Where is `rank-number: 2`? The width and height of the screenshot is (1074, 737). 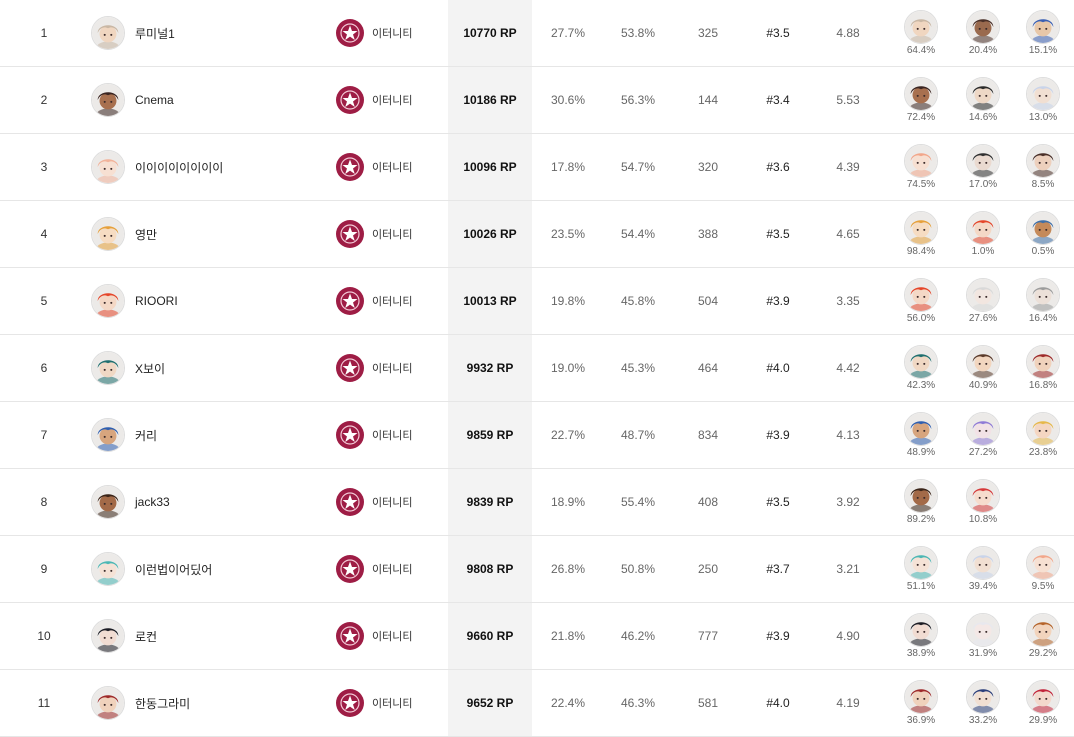
rank-number: 2 is located at coordinates (44, 100).